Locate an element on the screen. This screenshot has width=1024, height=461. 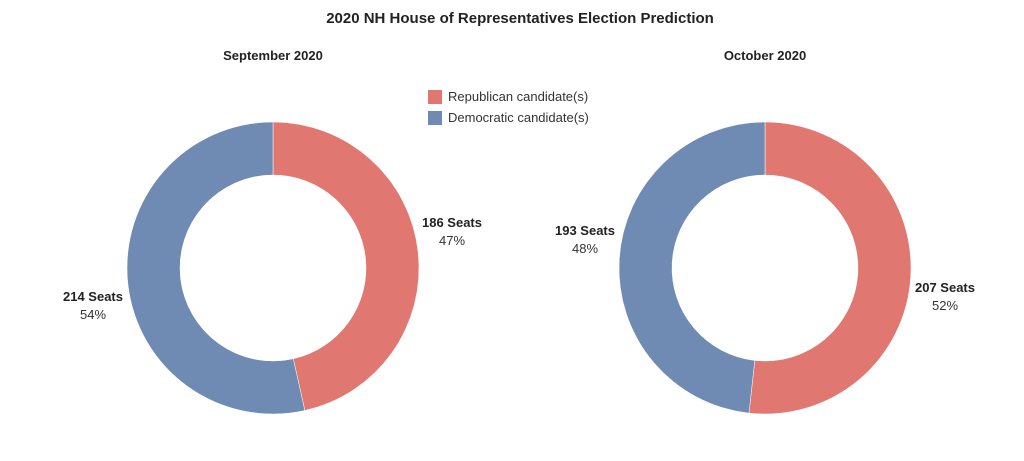
legend-item-democratic: Democratic candidate(s) is located at coordinates (508, 117).